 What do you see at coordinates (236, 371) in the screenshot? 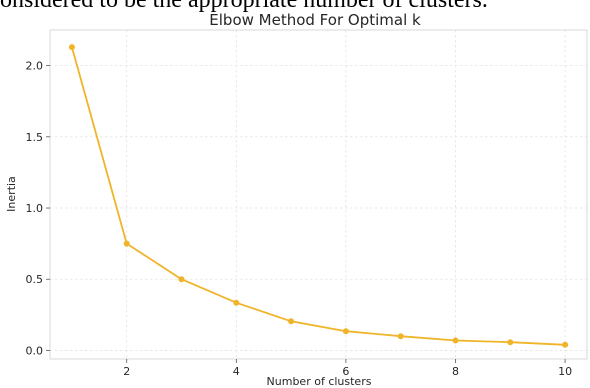
I see `x-tick-label: 4` at bounding box center [236, 371].